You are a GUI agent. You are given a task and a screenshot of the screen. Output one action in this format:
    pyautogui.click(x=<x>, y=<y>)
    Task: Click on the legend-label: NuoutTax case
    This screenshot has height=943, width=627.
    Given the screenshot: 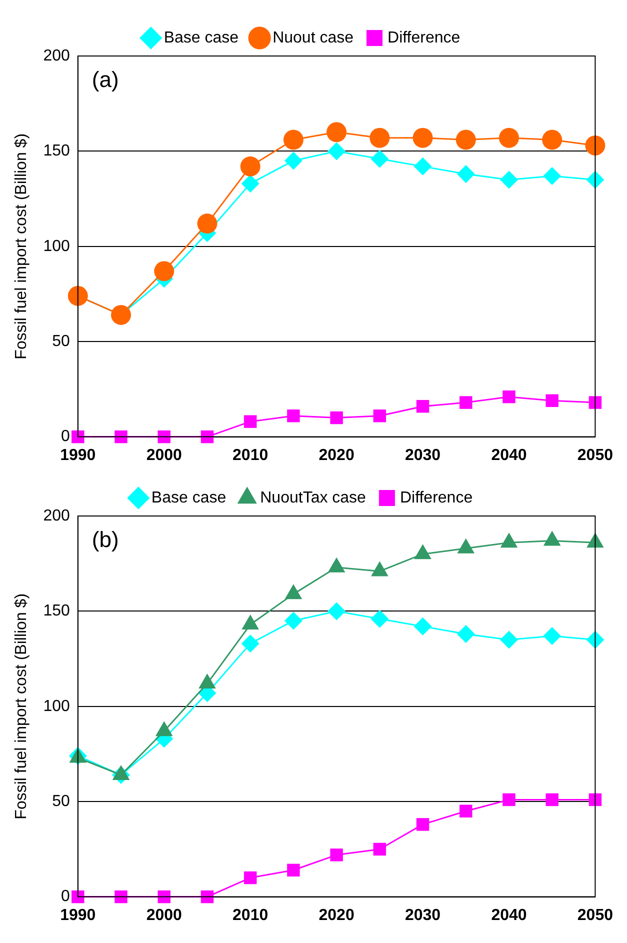 What is the action you would take?
    pyautogui.click(x=313, y=497)
    